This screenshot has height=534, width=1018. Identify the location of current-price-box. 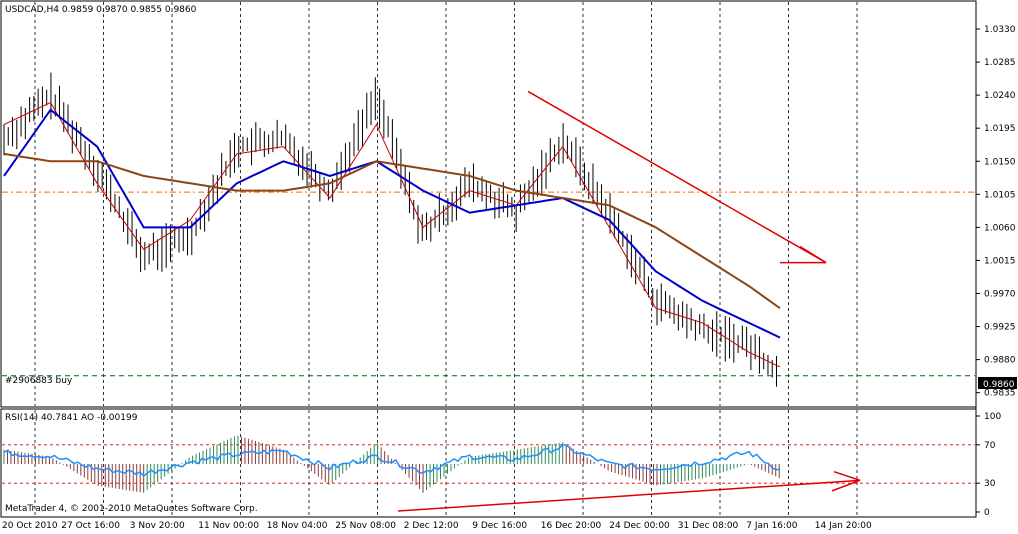
(997, 383).